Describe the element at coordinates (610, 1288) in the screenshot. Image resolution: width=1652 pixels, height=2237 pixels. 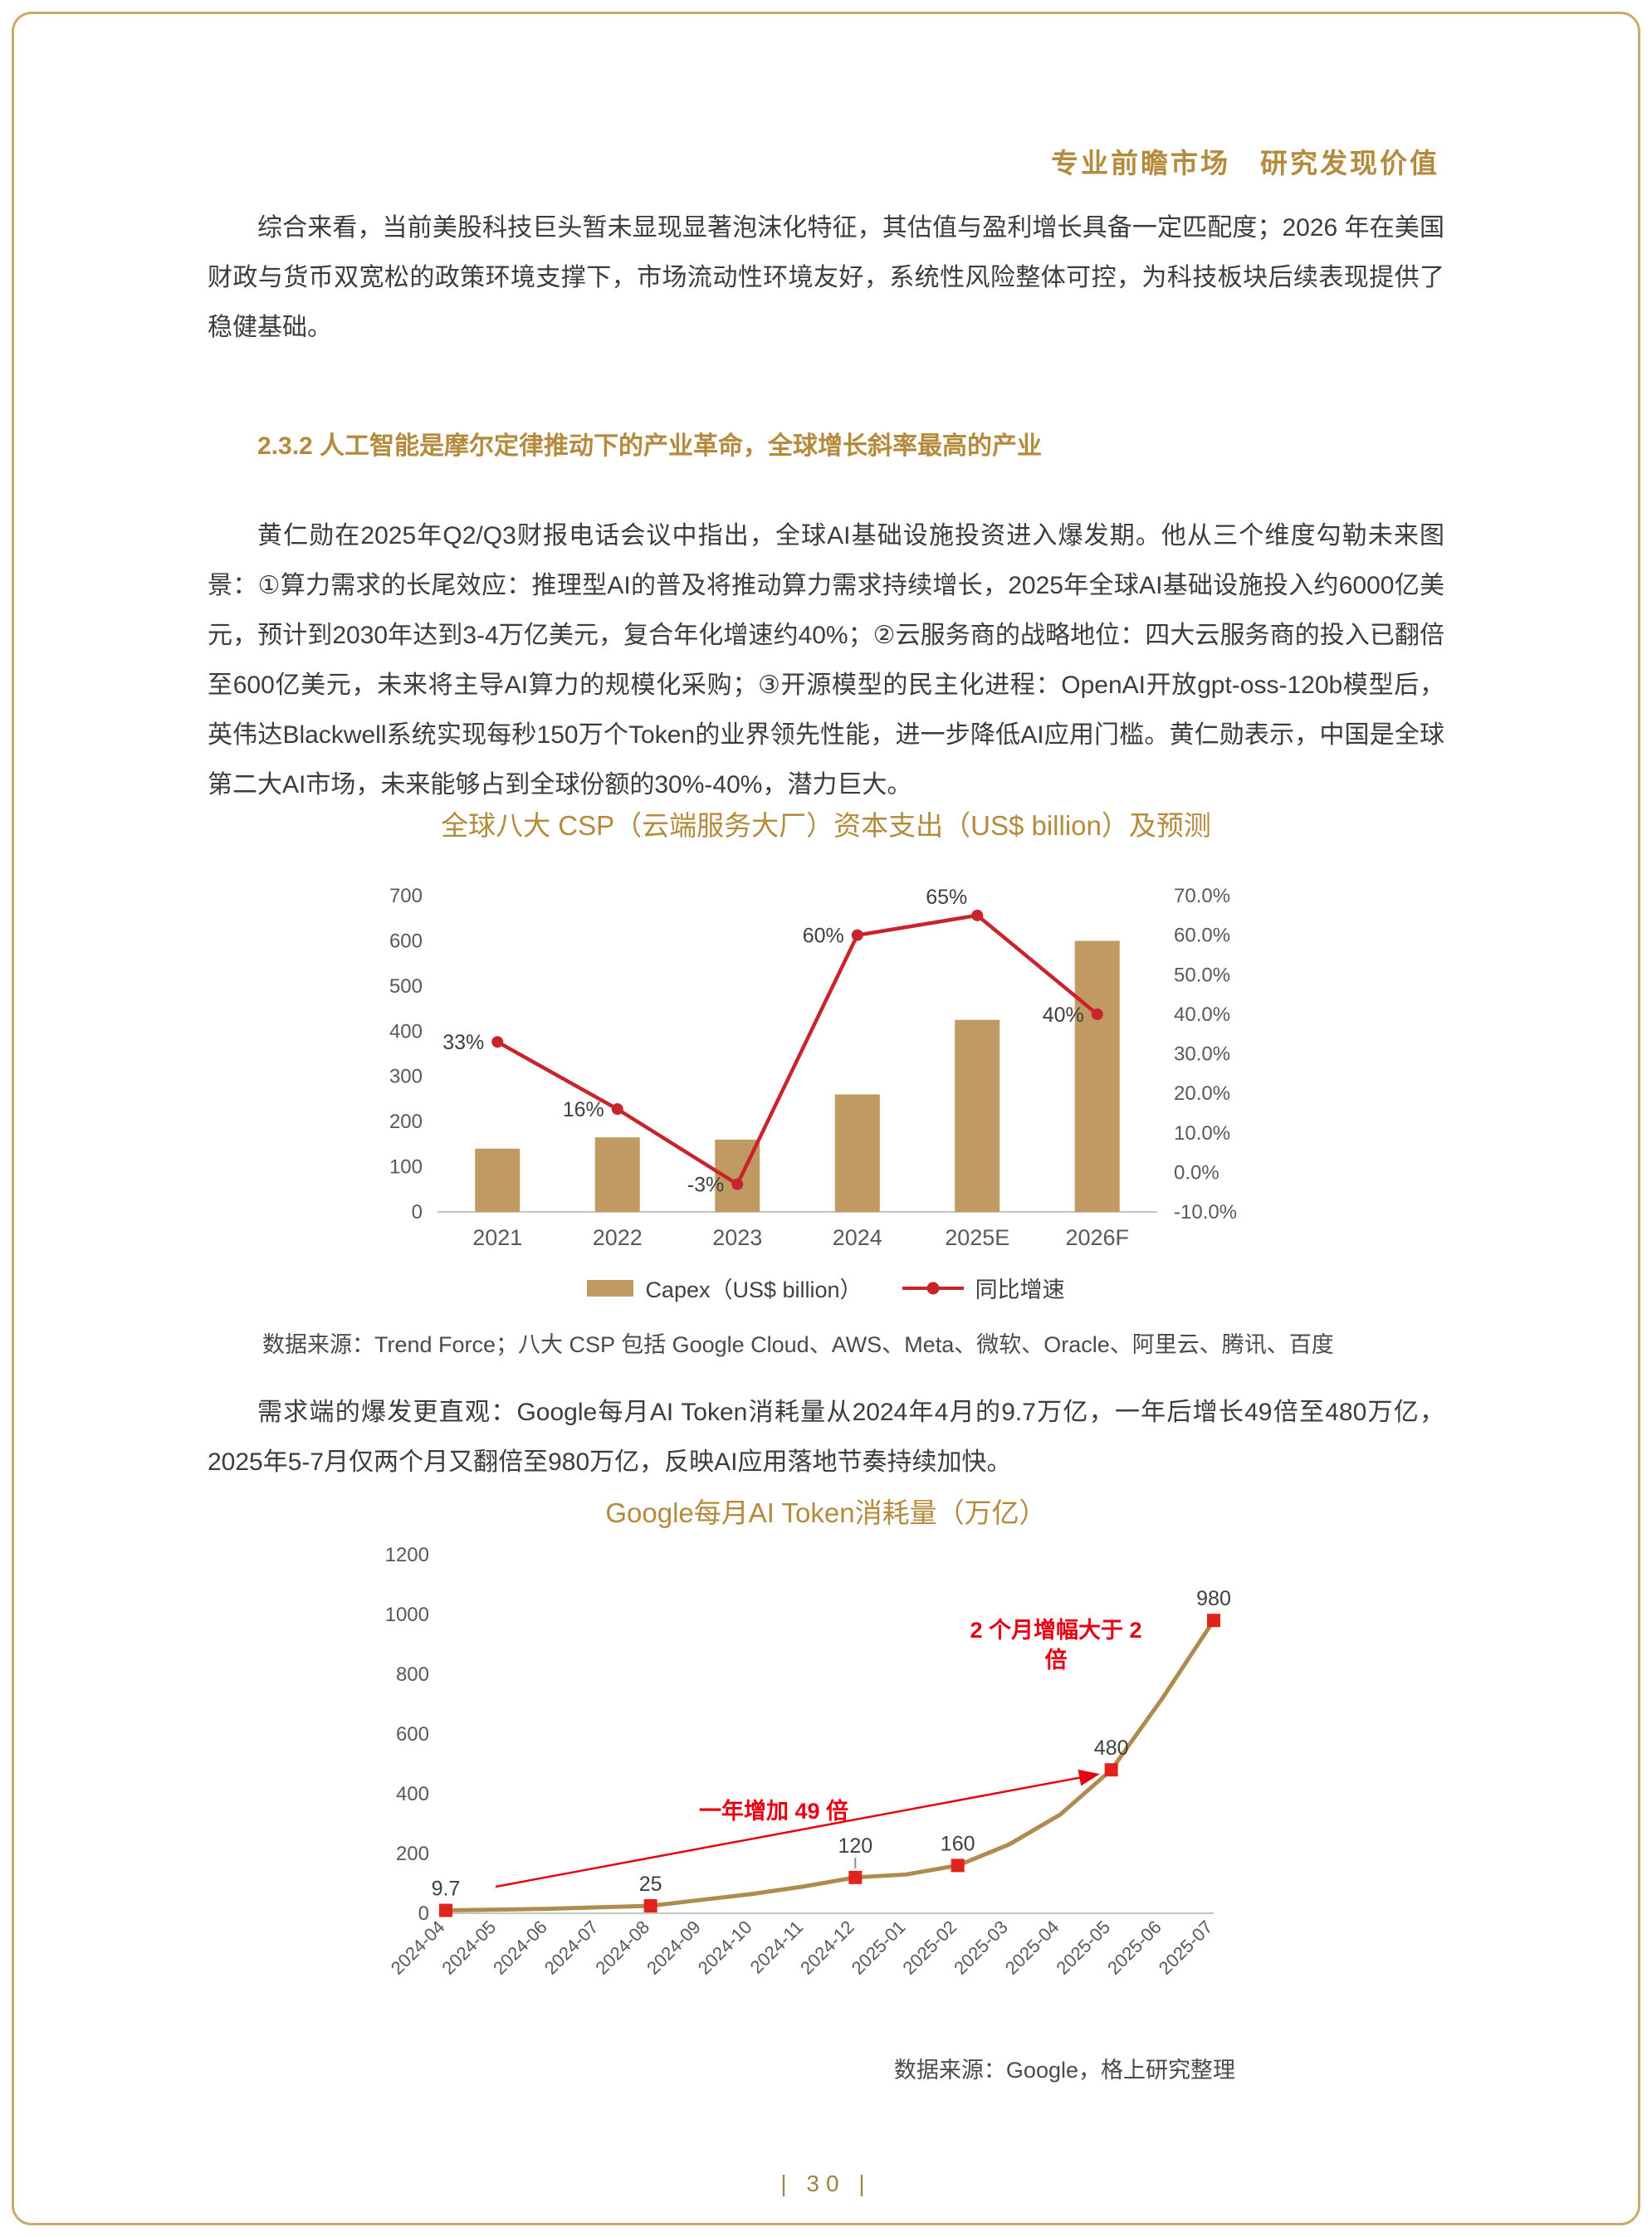
I see `capex-bar-legend-swatch` at that location.